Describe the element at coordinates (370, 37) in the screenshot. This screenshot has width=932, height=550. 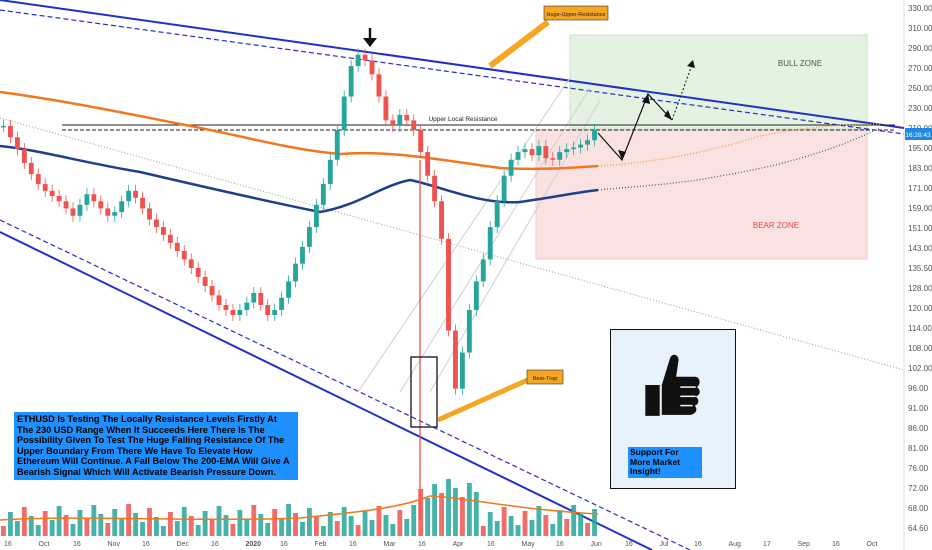
I see `down-arrow-icon` at that location.